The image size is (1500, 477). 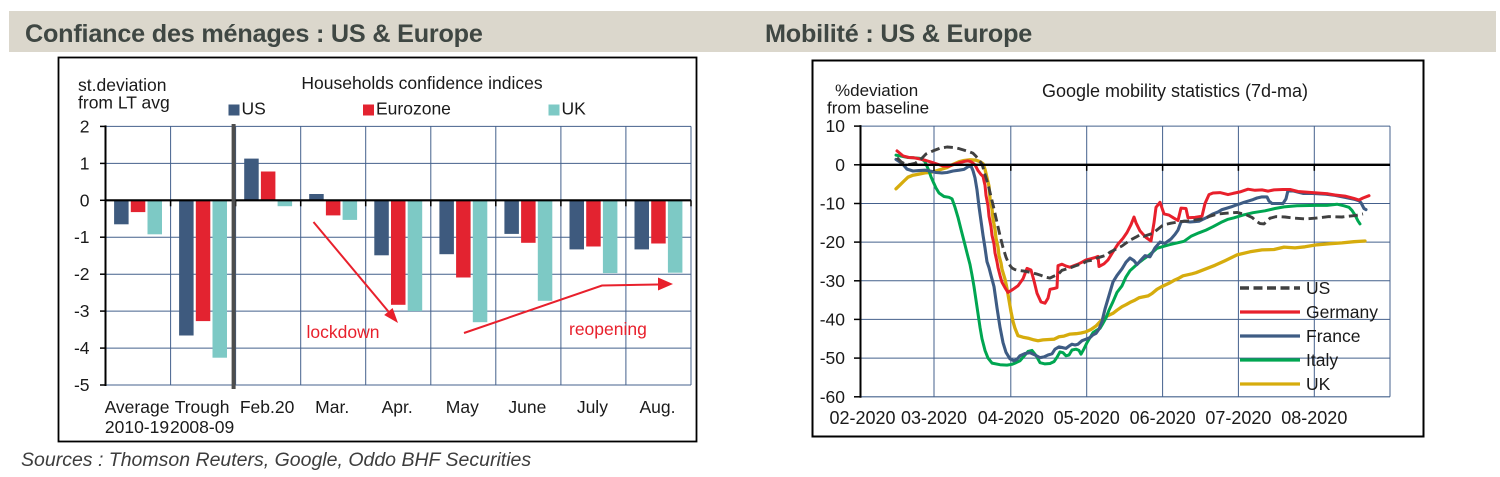 What do you see at coordinates (413, 109) in the screenshot?
I see `svg-text: Eurozone` at bounding box center [413, 109].